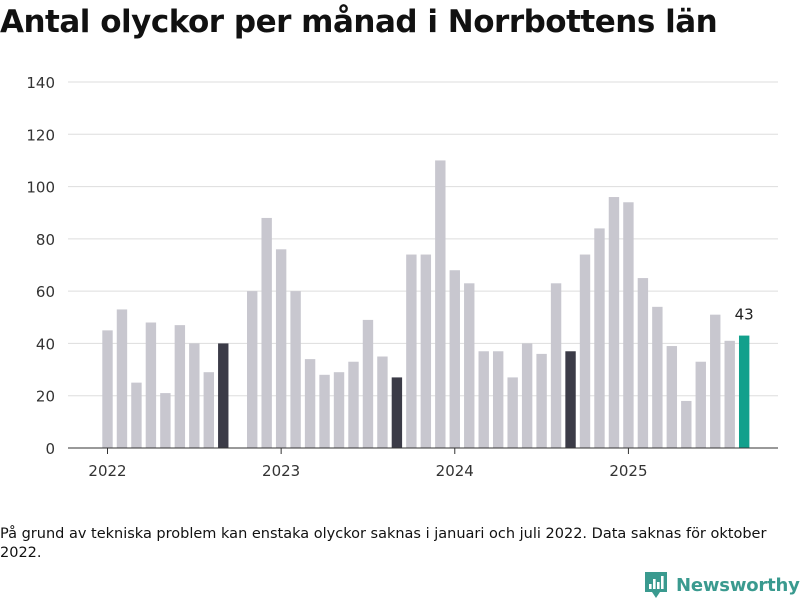  I want to click on data-label: 43, so click(744, 315).